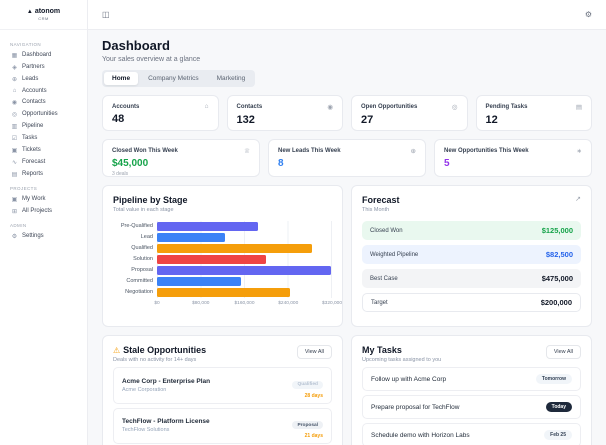  What do you see at coordinates (191, 237) in the screenshot?
I see `bar-lead` at bounding box center [191, 237].